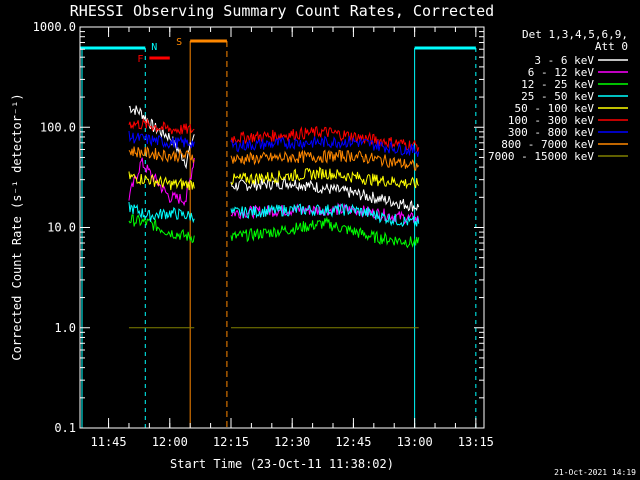  I want to click on legend-label: 300 - 800 keV, so click(551, 132).